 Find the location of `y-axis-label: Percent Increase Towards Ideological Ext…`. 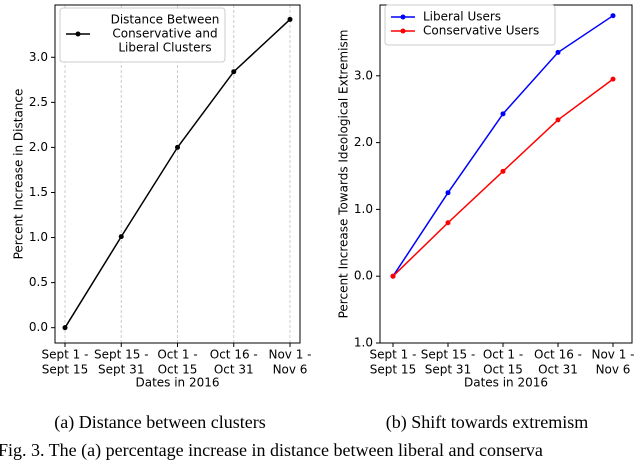

y-axis-label: Percent Increase Towards Ideological Ext… is located at coordinates (344, 174).